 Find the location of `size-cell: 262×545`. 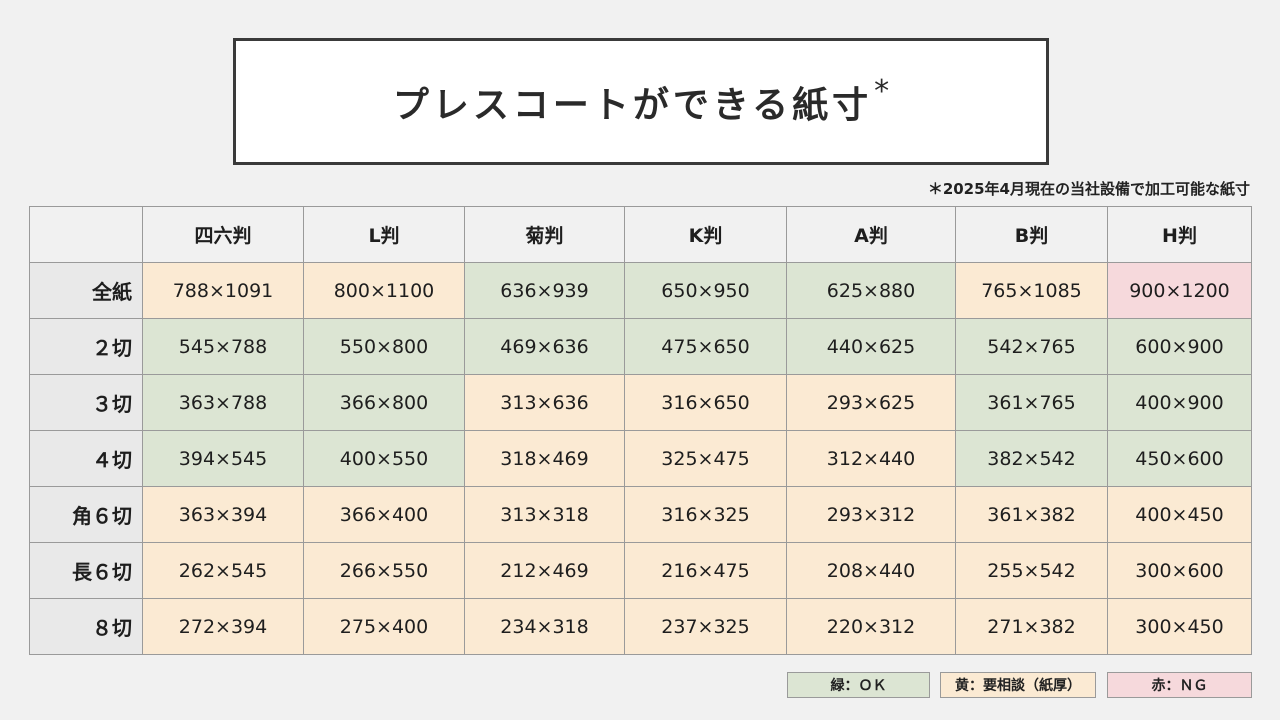

size-cell: 262×545 is located at coordinates (223, 570).